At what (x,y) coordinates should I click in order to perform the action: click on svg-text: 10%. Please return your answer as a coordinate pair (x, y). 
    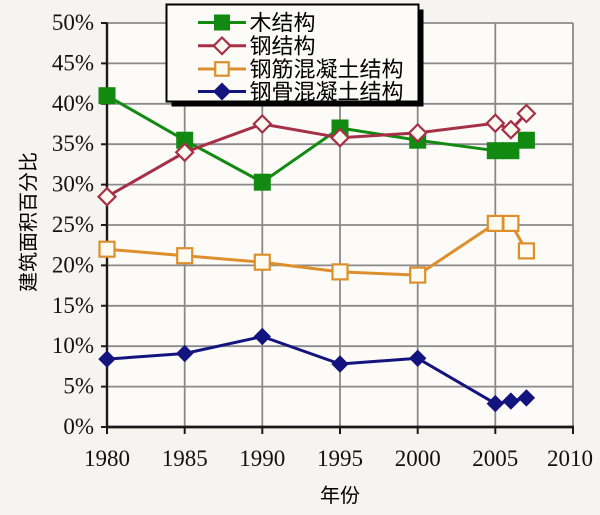
    Looking at the image, I should click on (73, 345).